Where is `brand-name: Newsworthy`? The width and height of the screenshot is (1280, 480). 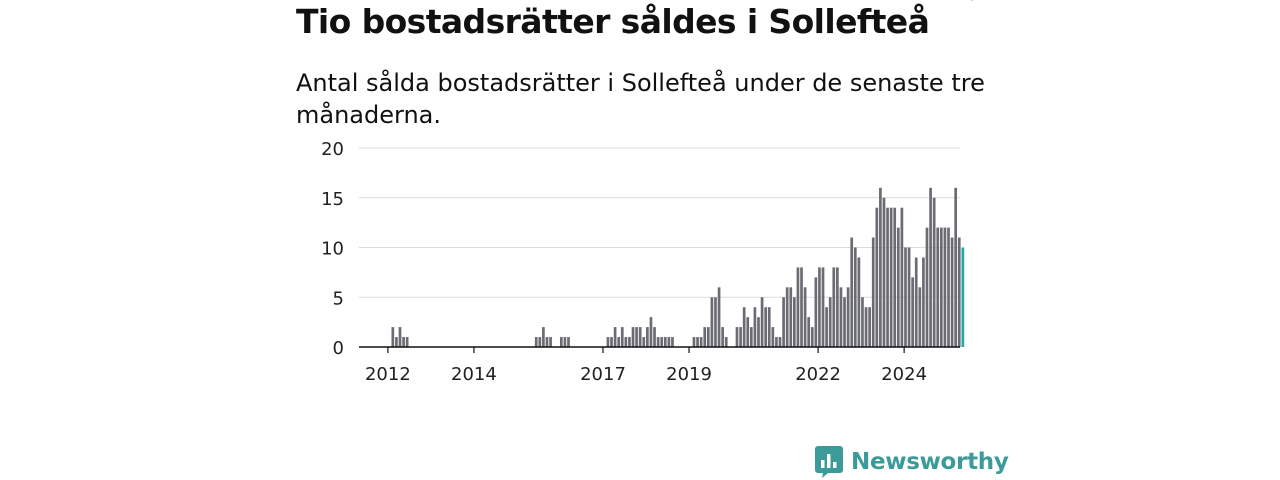
brand-name: Newsworthy is located at coordinates (930, 462).